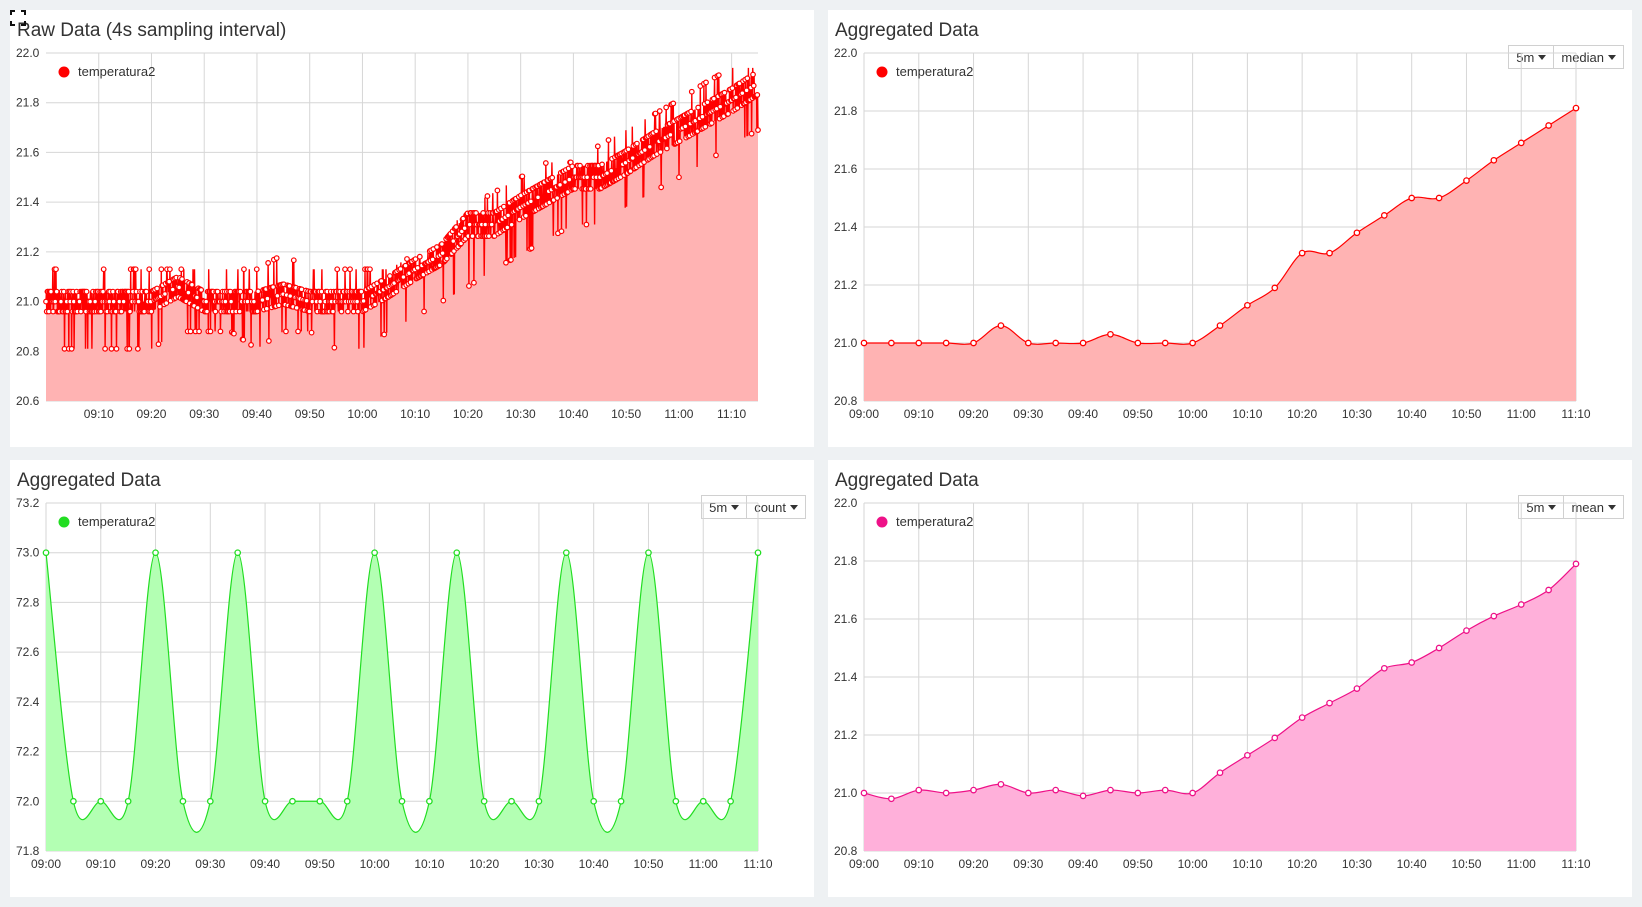  What do you see at coordinates (28, 851) in the screenshot?
I see `y-tick-label: 71.8` at bounding box center [28, 851].